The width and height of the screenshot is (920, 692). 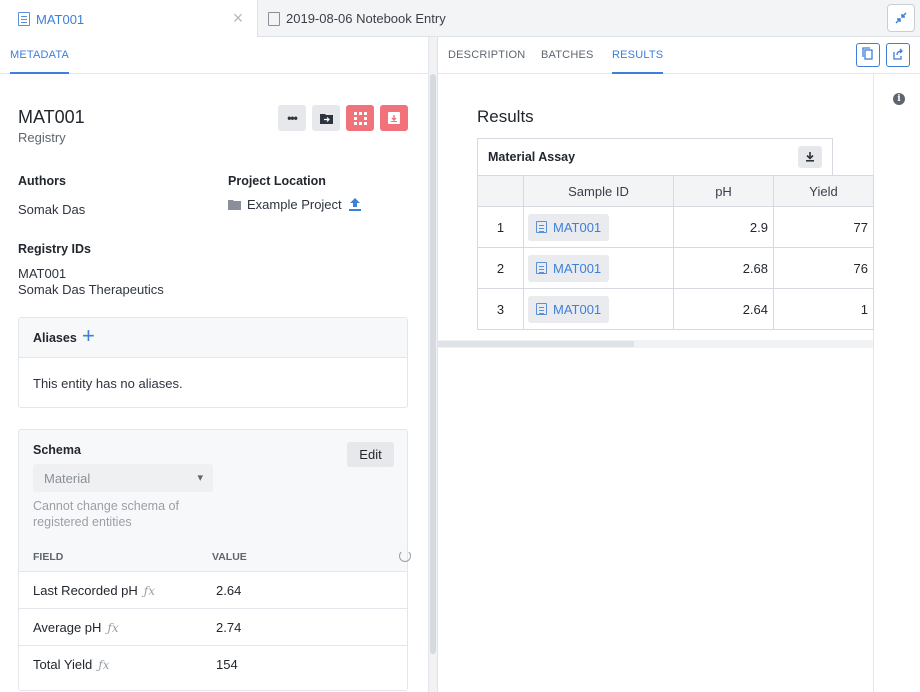 I want to click on results-title: Results, so click(x=505, y=116).